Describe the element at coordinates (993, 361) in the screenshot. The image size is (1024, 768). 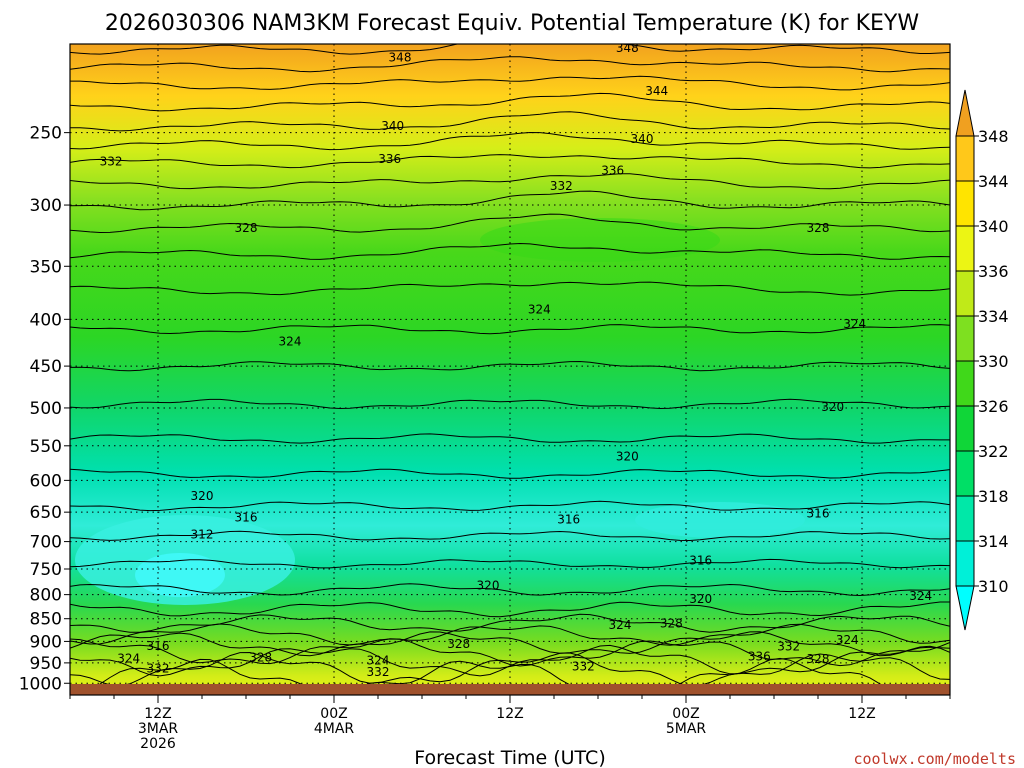
I see `colorbar-label: 330` at that location.